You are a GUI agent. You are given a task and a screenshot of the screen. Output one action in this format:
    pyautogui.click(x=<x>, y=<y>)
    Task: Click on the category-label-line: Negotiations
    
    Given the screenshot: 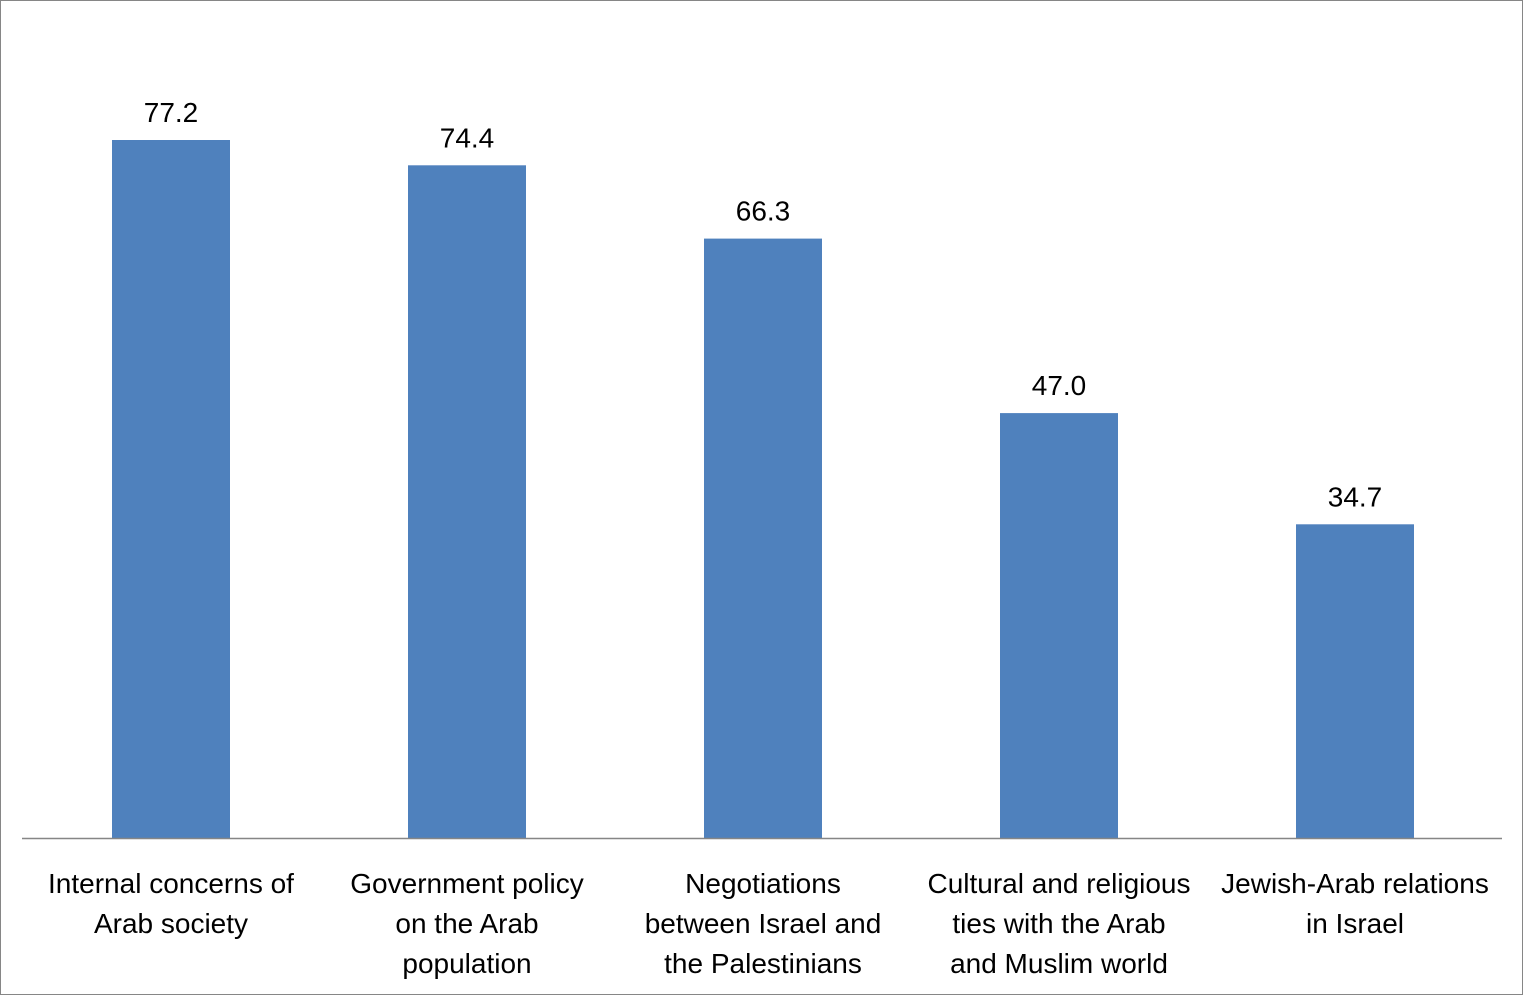 What is the action you would take?
    pyautogui.click(x=763, y=883)
    